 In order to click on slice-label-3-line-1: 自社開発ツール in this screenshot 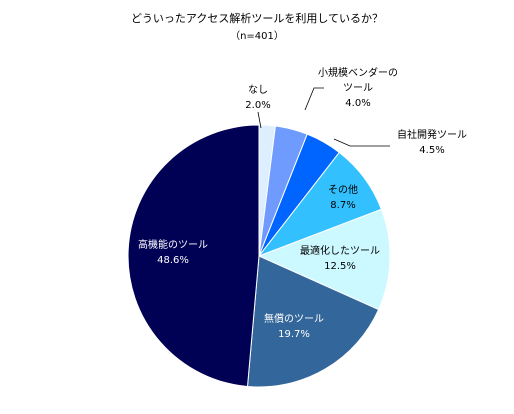, I will do `click(432, 134)`.